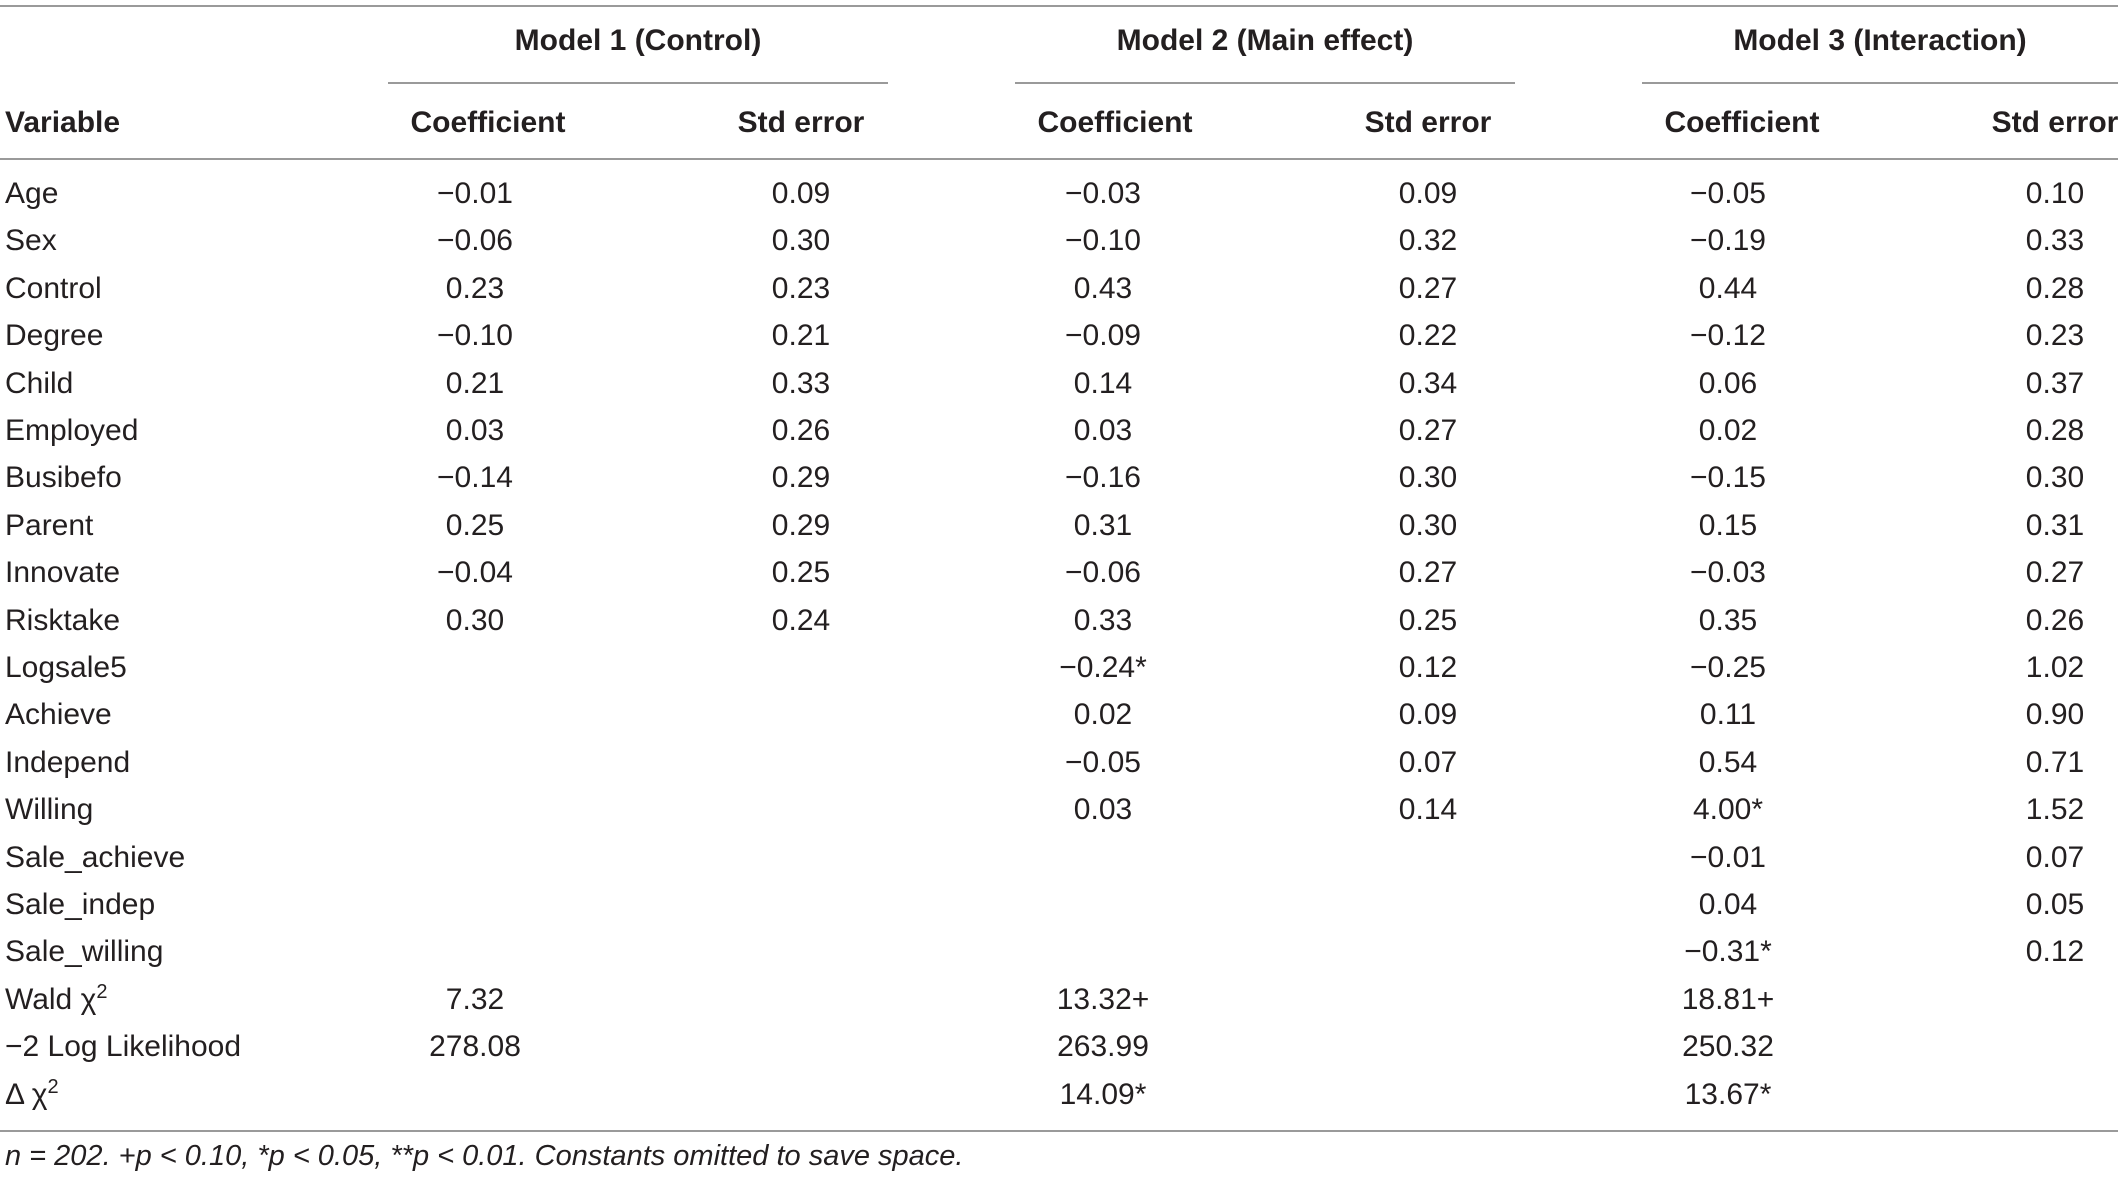  I want to click on model3-coefficient-header: Coefficient, so click(1742, 122).